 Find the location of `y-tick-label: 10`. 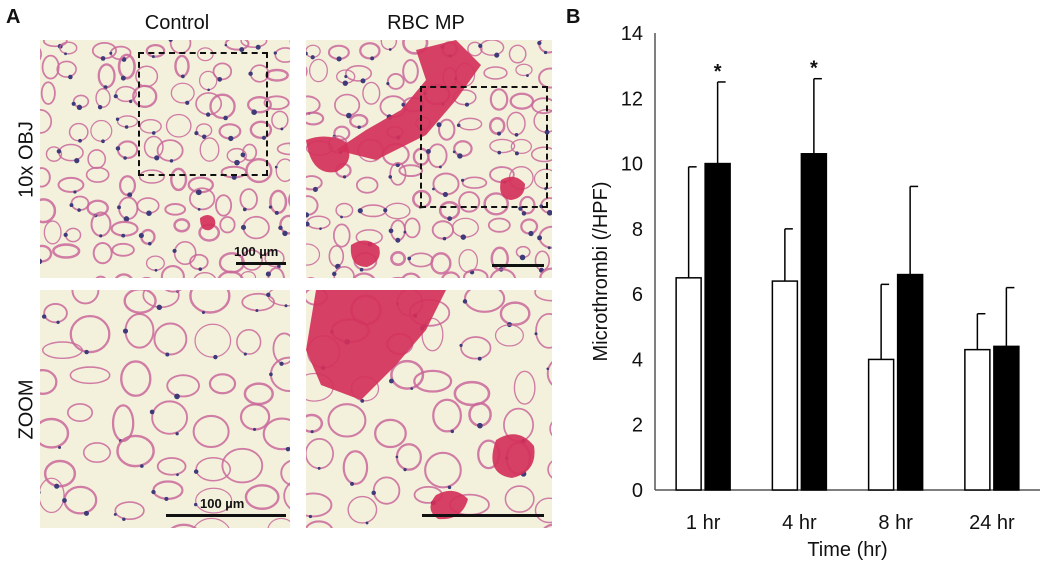

y-tick-label: 10 is located at coordinates (632, 165).